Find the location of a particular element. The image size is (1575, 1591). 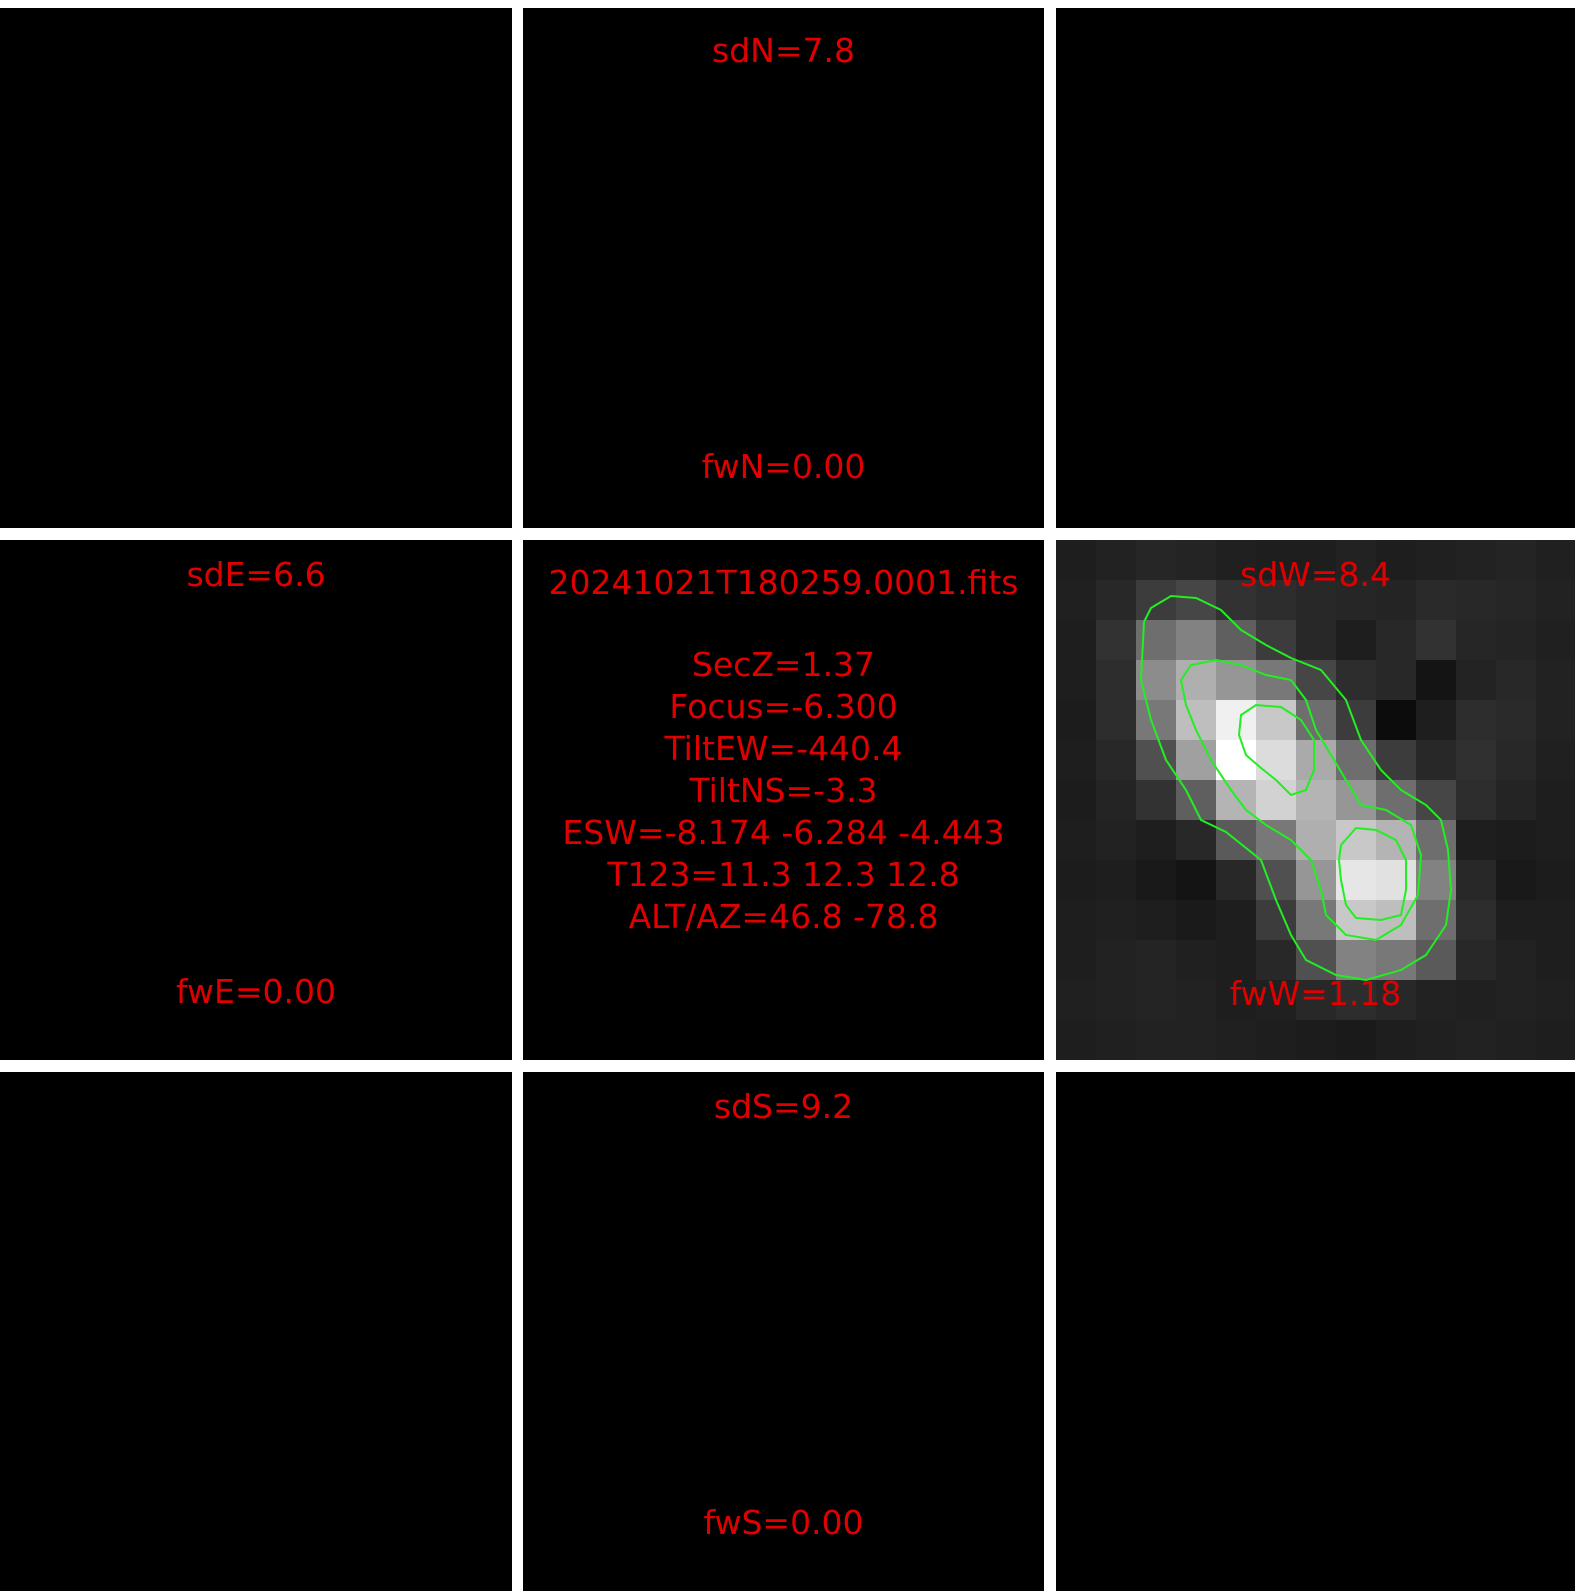

fw-west-label: fwW=1.18 is located at coordinates (1315, 993).